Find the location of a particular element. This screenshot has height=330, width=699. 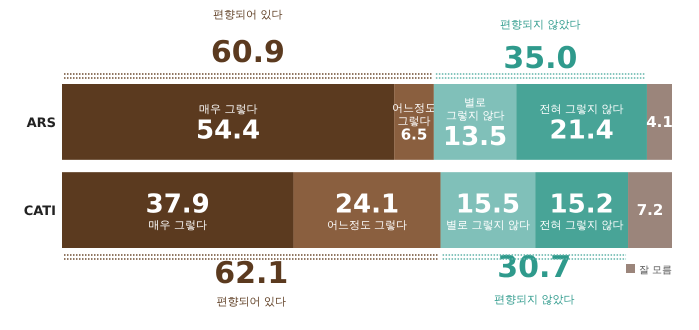

text: 별로 그렇지 않다 is located at coordinates (475, 109).